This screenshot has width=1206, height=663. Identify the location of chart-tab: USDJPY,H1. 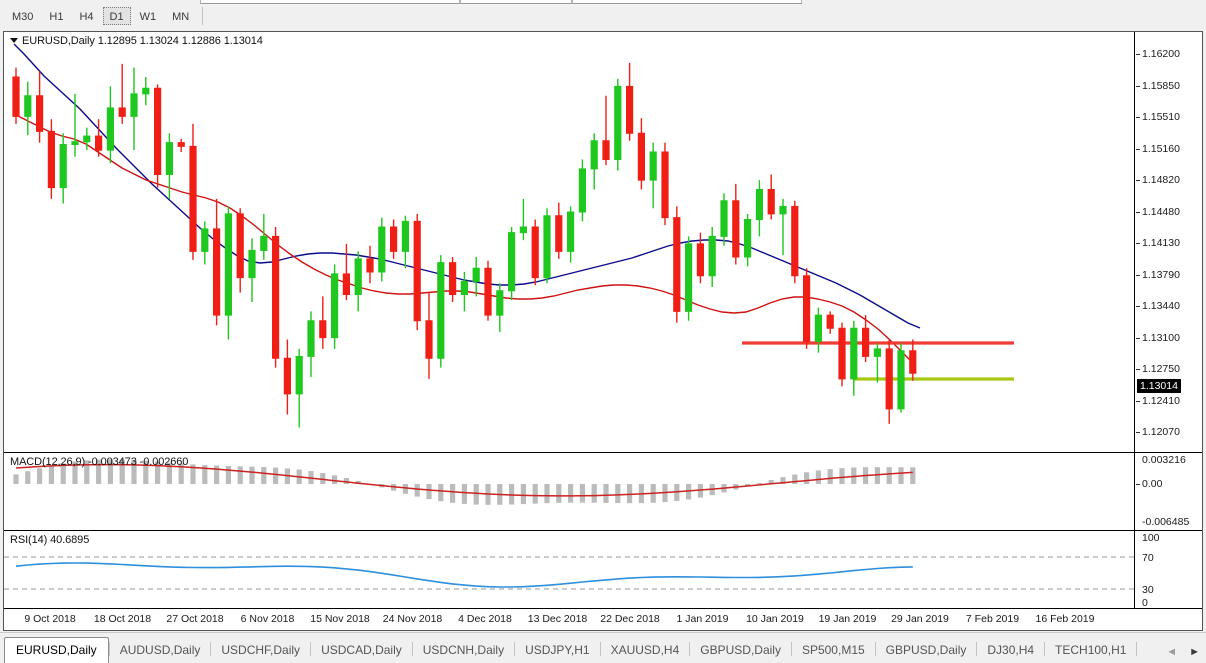
(557, 650).